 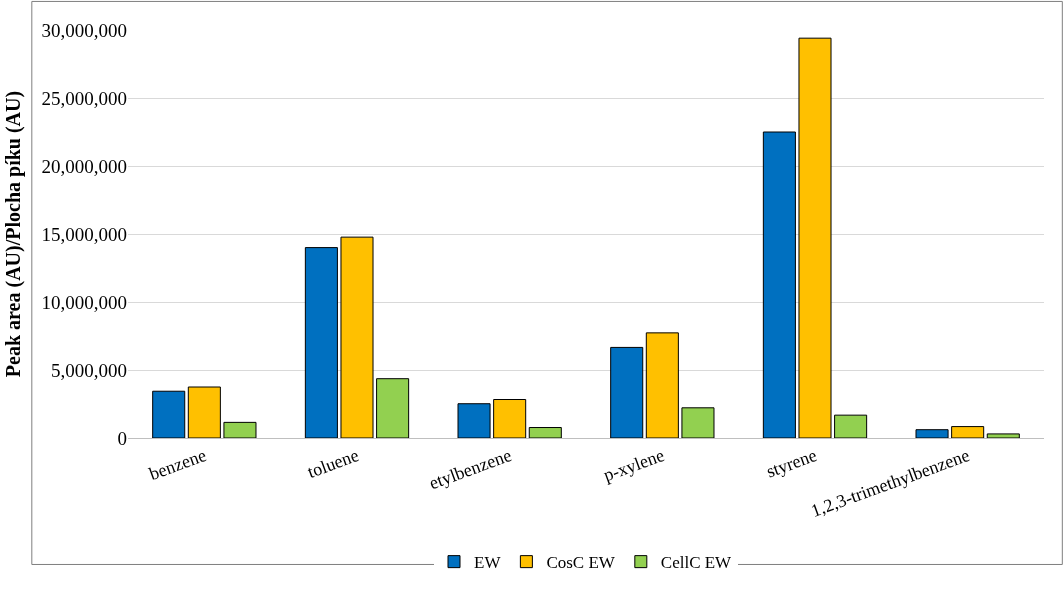 I want to click on legend-label: CosC EW, so click(x=581, y=563).